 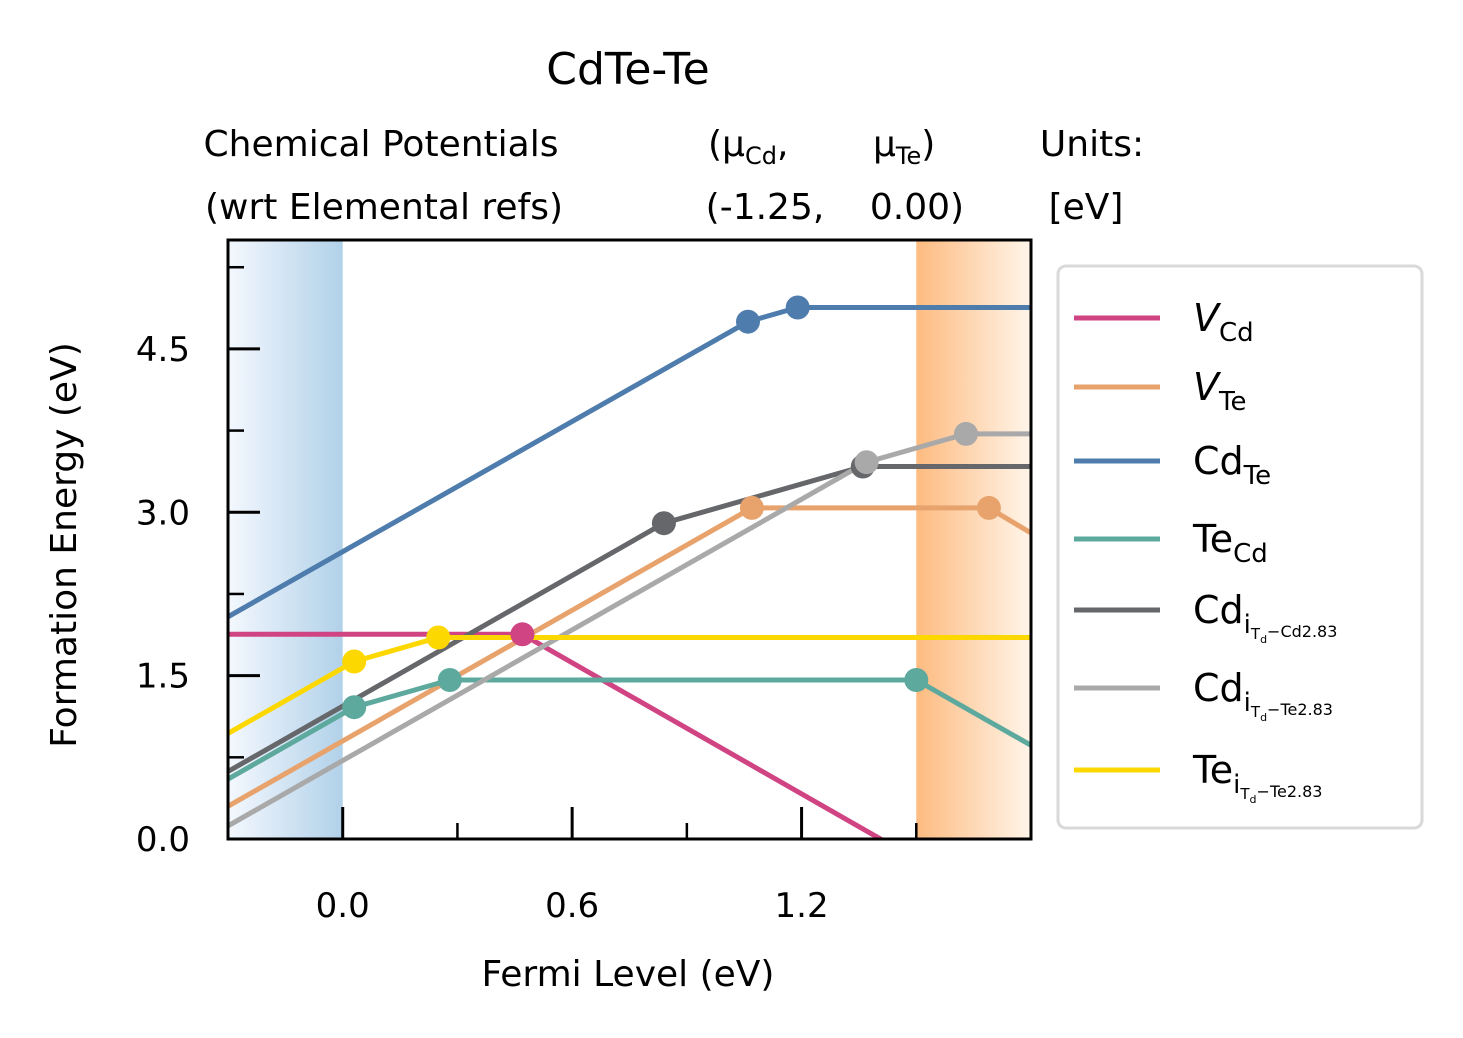 What do you see at coordinates (928, 144) in the screenshot?
I see `mu-te-close: )` at bounding box center [928, 144].